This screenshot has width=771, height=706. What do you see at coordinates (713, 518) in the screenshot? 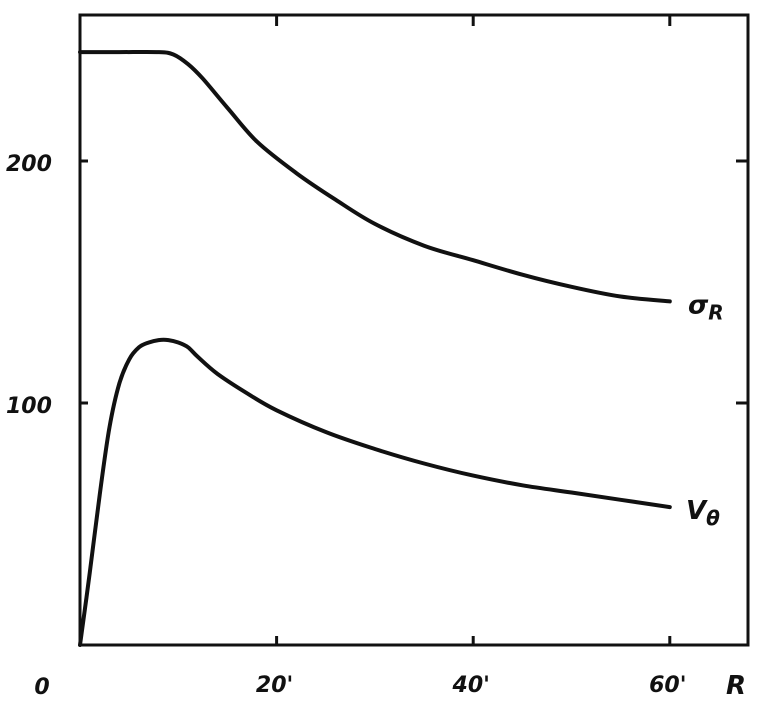
I see `series-label-v-theta-sub: θ` at bounding box center [713, 518].